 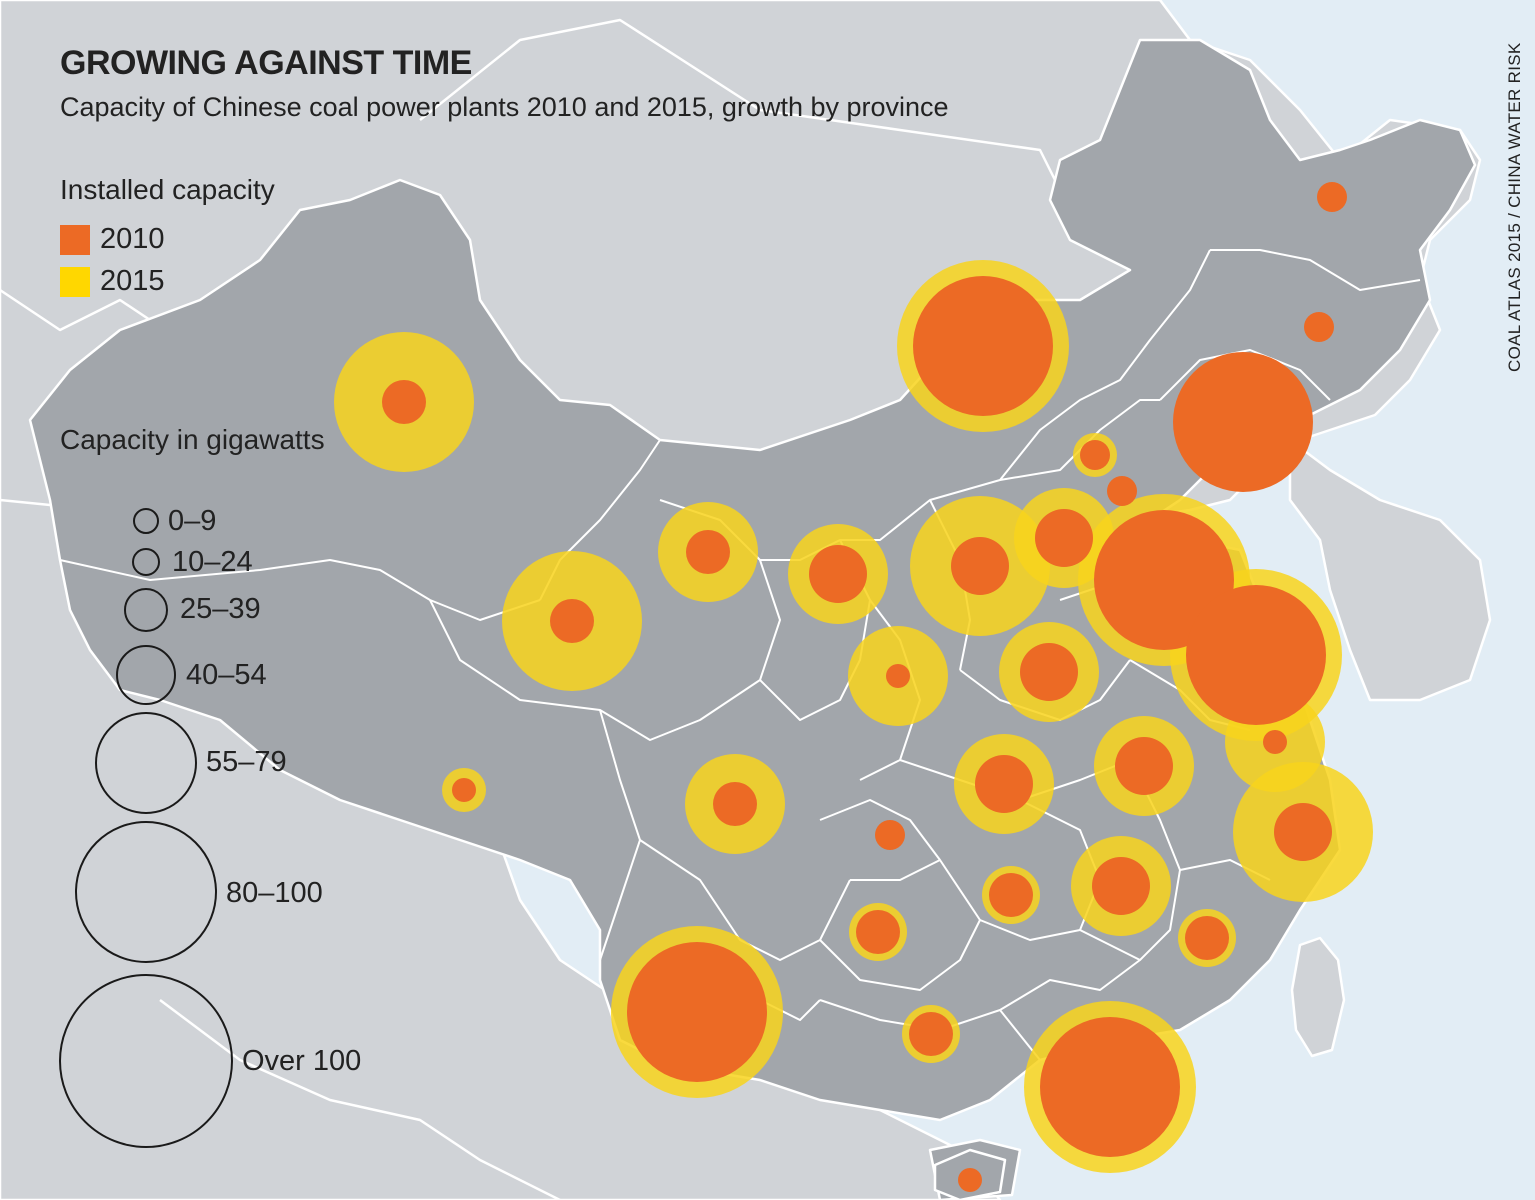 I want to click on source-credit: COAL ATLAS 2015 / CHINA WATER RISK, so click(x=1514, y=207).